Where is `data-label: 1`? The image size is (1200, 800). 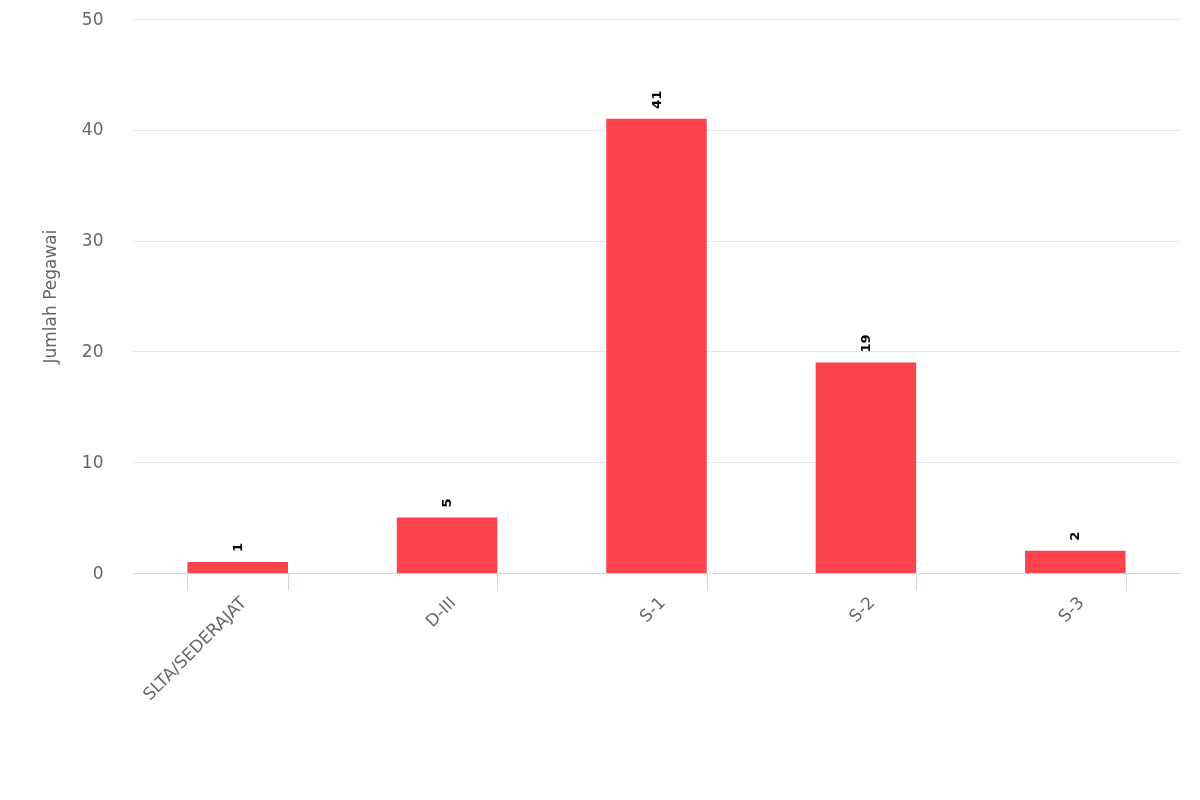 data-label: 1 is located at coordinates (237, 547).